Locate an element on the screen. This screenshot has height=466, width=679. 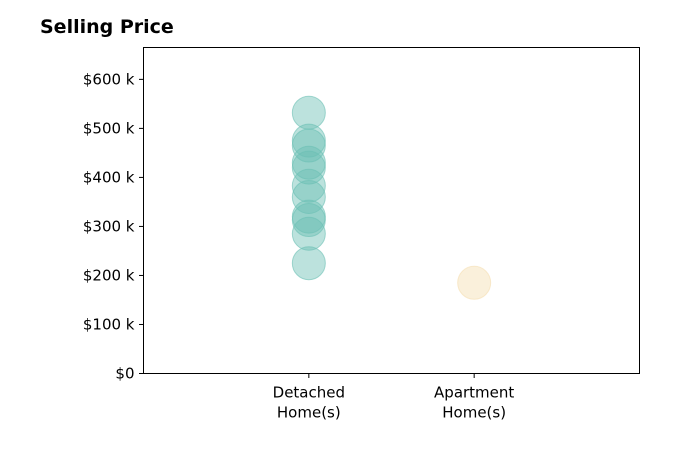
y-axis: $0 $100 k $200 k $300 k $400 k $500 k $600 k is located at coordinates (113, 226).